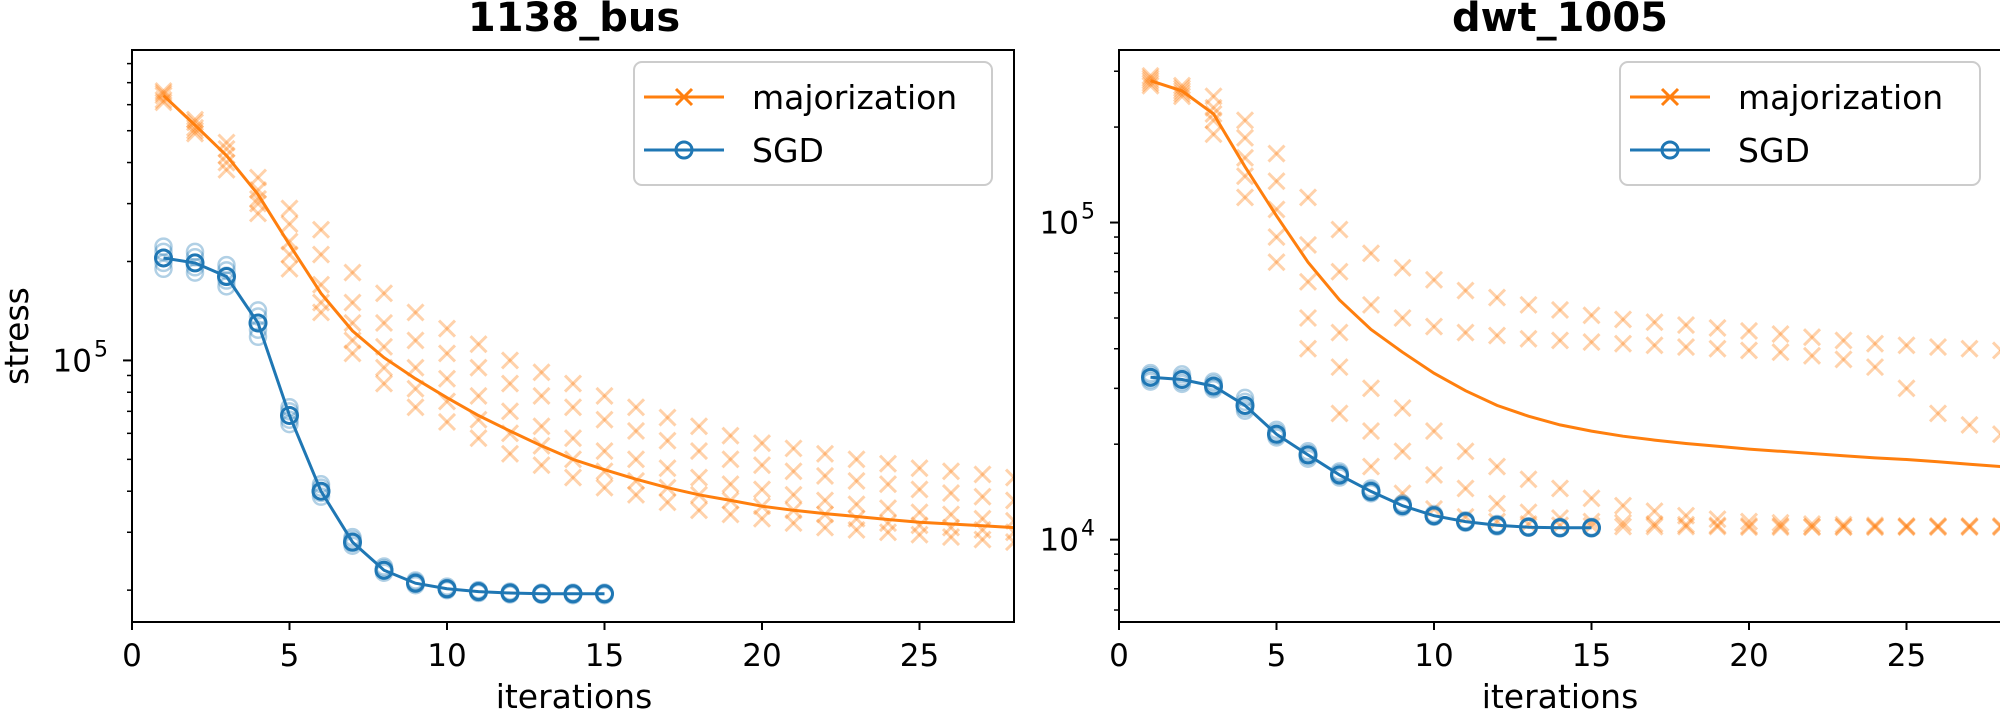  Describe the element at coordinates (1560, 20) in the screenshot. I see `chart-title: dwt_1005` at that location.